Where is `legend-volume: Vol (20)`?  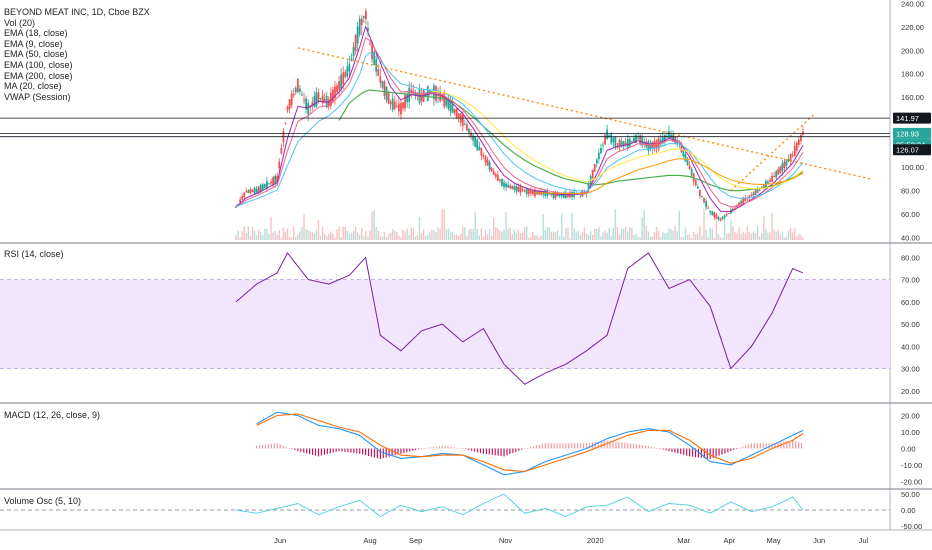
legend-volume: Vol (20) is located at coordinates (20, 22).